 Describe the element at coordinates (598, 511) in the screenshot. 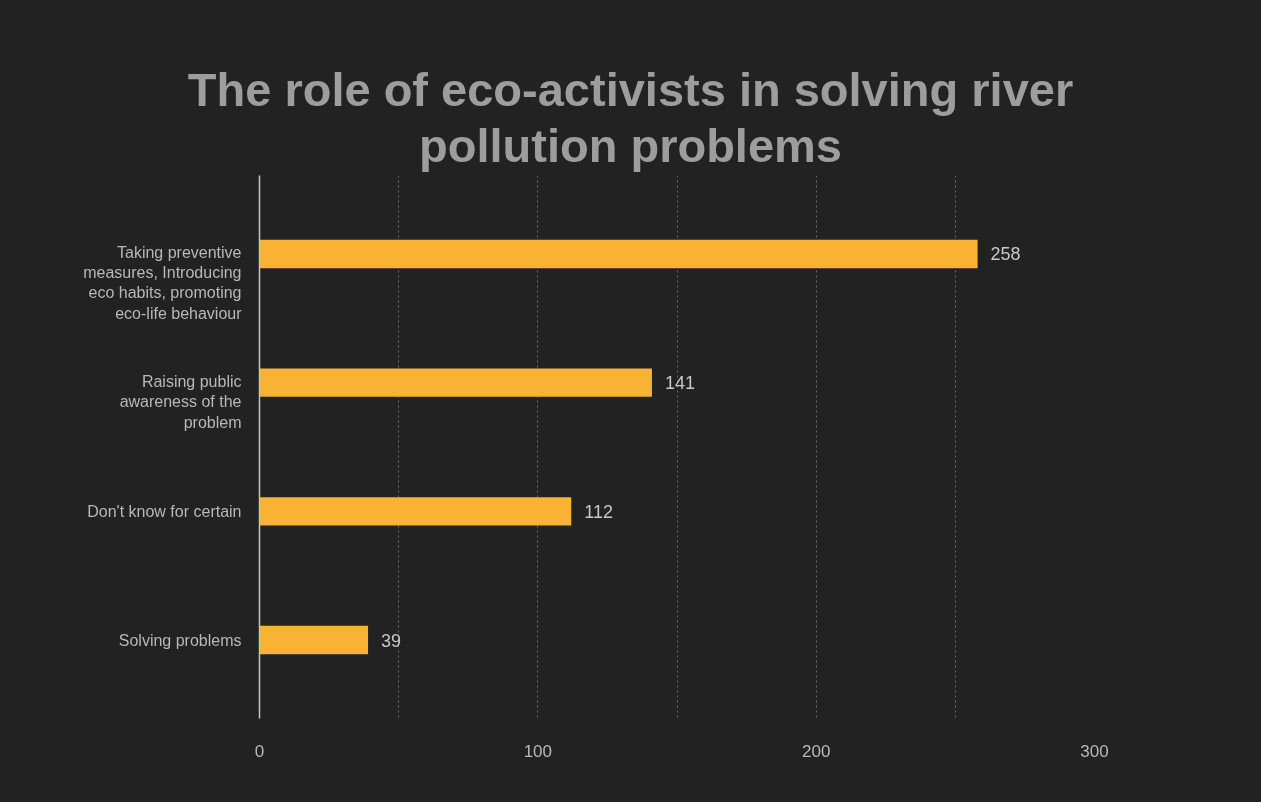

I see `data-label: 112` at that location.